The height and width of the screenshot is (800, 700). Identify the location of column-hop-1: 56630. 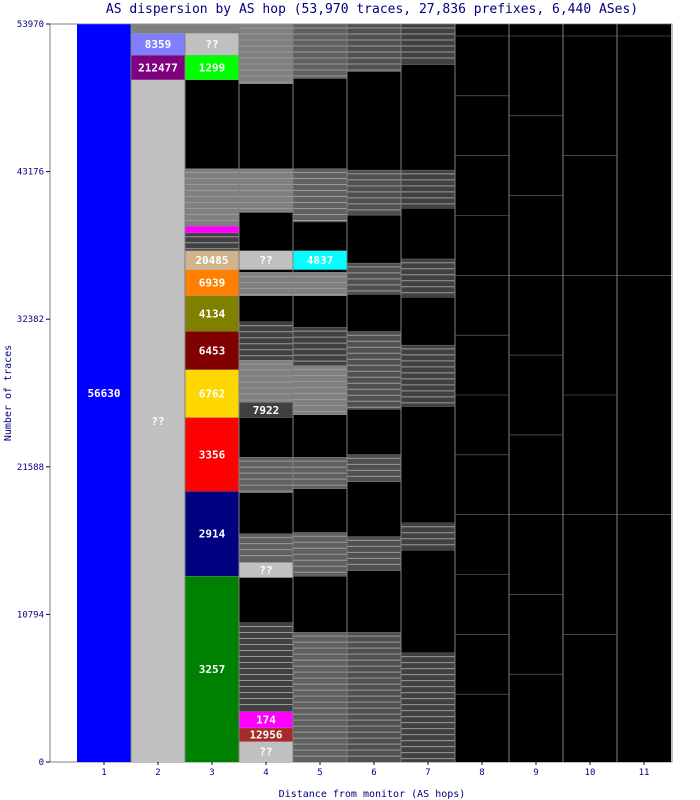
(104, 392).